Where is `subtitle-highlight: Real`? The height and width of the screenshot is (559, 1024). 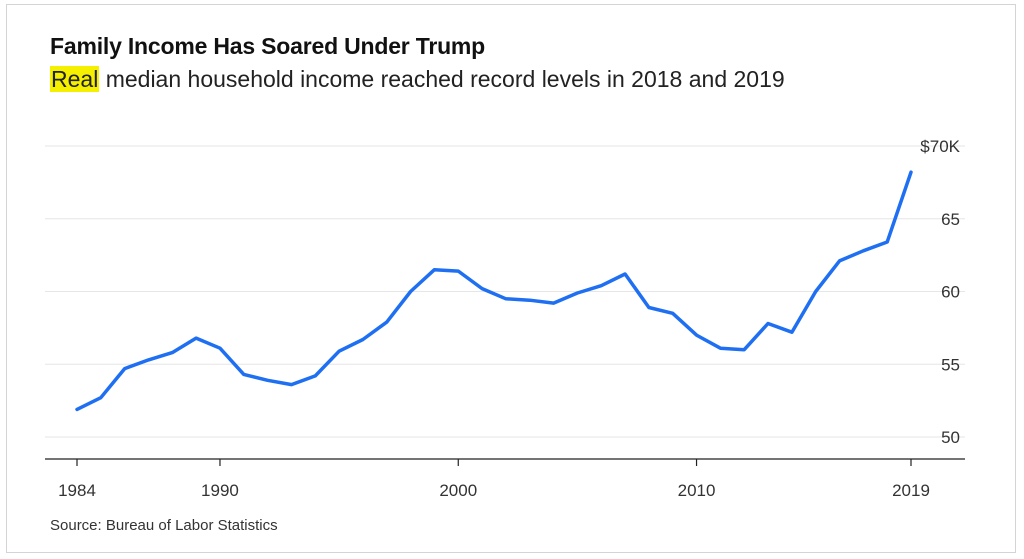 subtitle-highlight: Real is located at coordinates (75, 79).